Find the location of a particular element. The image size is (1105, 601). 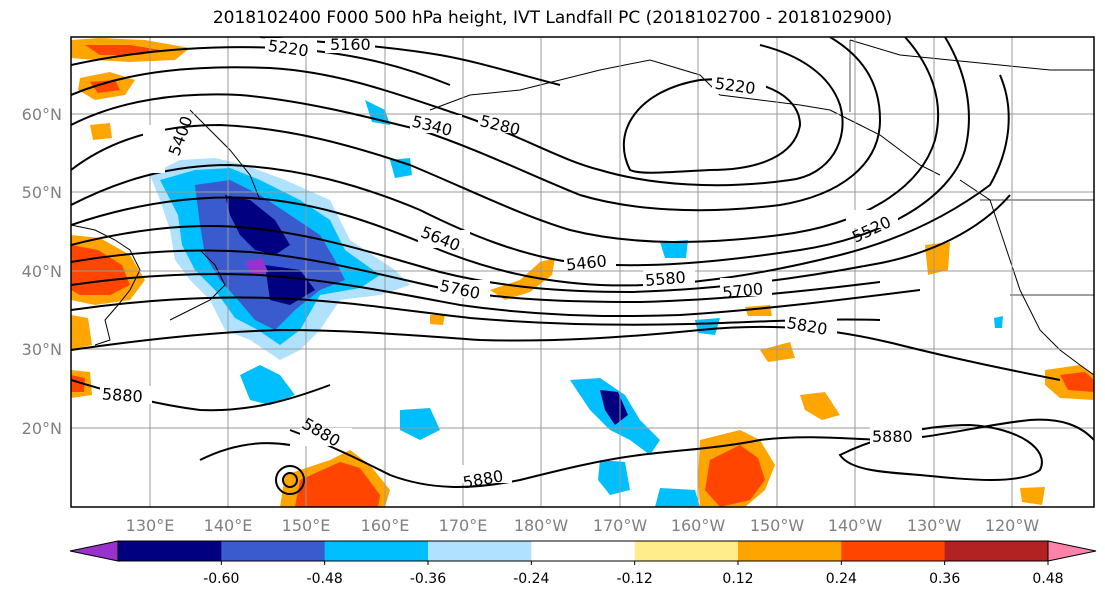

ivt-region-e7 is located at coordinates (101, 131).